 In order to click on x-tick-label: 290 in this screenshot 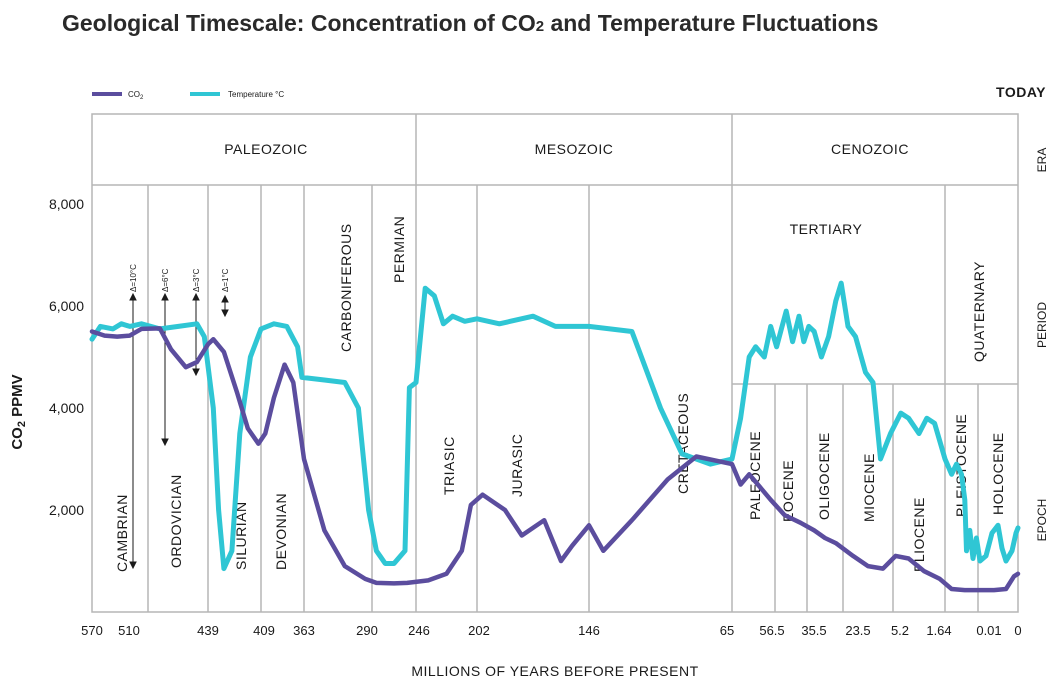, I will do `click(367, 630)`.